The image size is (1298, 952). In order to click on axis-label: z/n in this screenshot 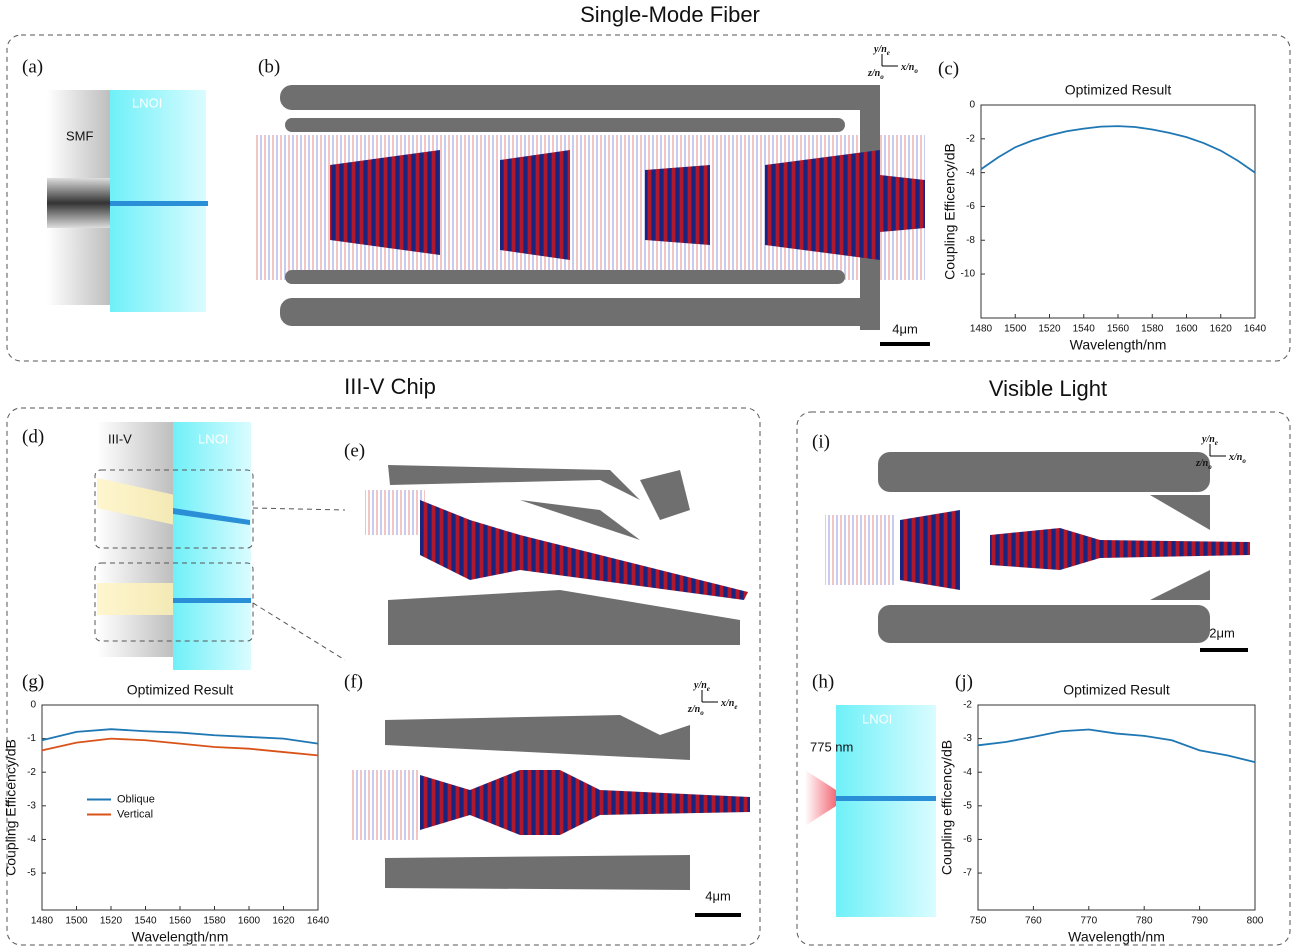, I will do `click(1202, 463)`.